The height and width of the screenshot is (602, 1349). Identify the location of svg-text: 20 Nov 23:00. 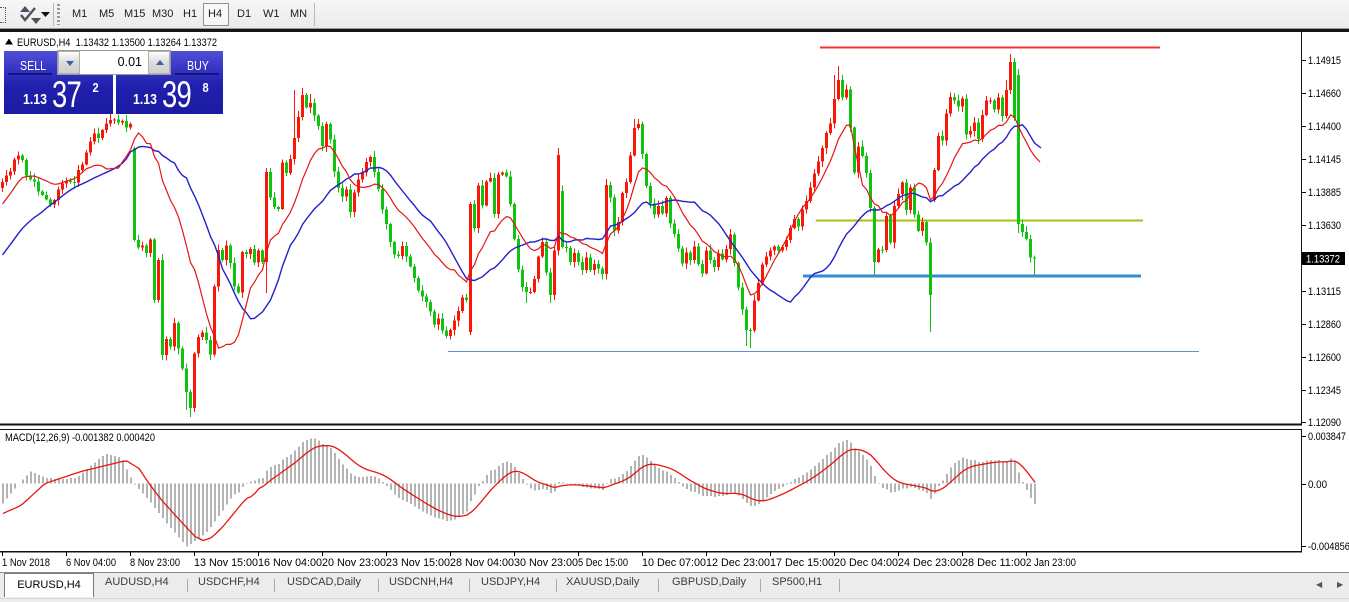
(354, 563).